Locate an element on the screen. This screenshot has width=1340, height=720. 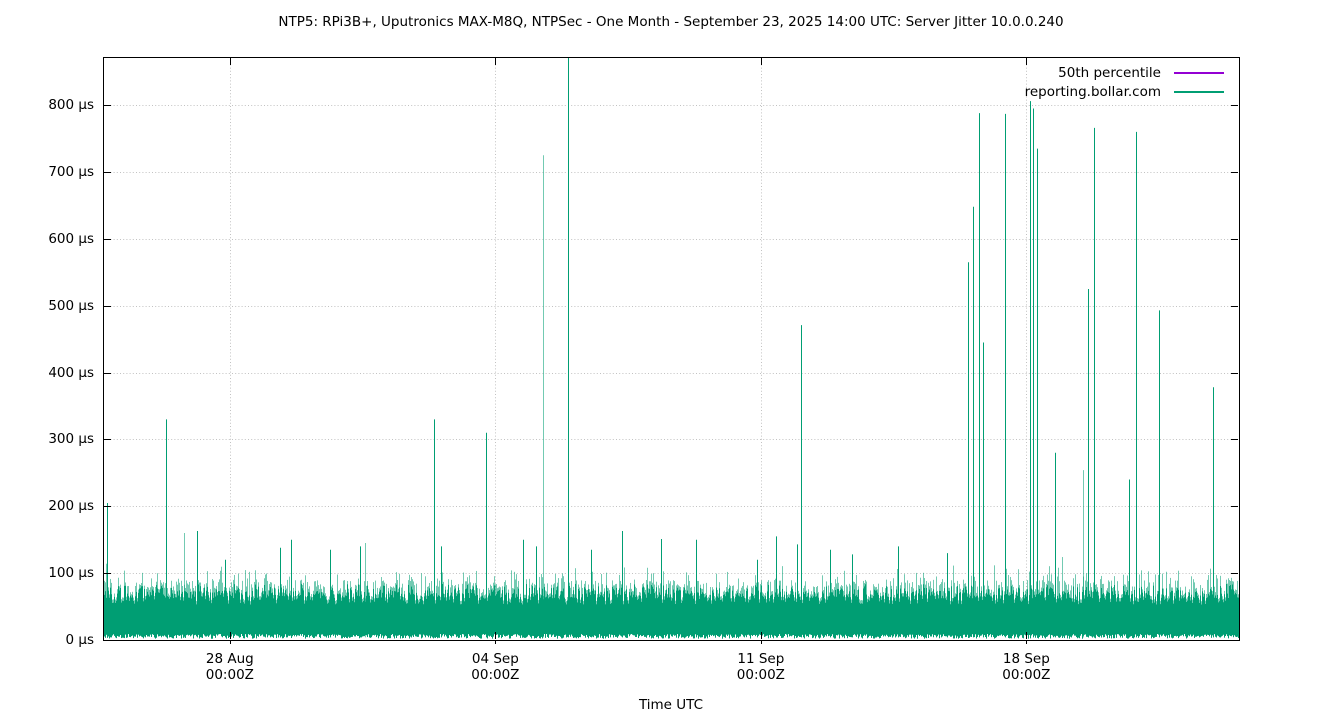
legend-line-sample-purple is located at coordinates (1199, 72).